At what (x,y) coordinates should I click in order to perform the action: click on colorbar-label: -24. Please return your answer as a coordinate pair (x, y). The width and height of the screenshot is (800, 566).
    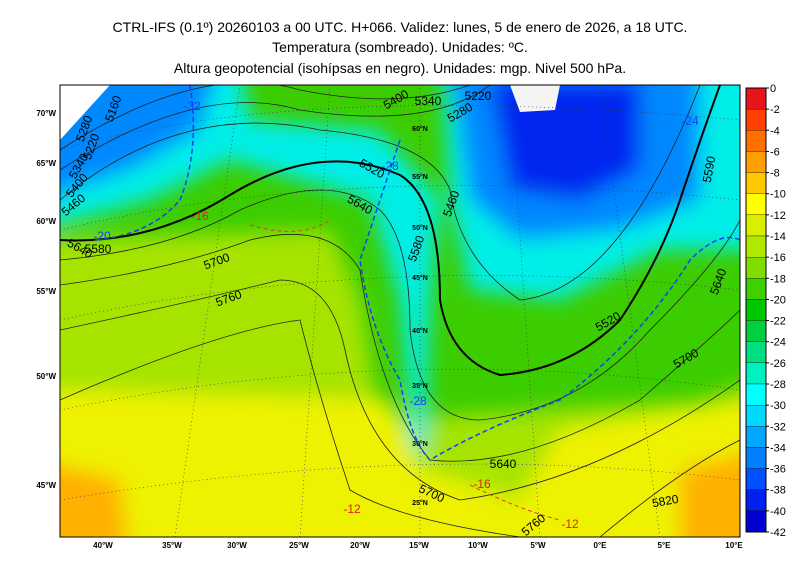
    Looking at the image, I should click on (778, 343).